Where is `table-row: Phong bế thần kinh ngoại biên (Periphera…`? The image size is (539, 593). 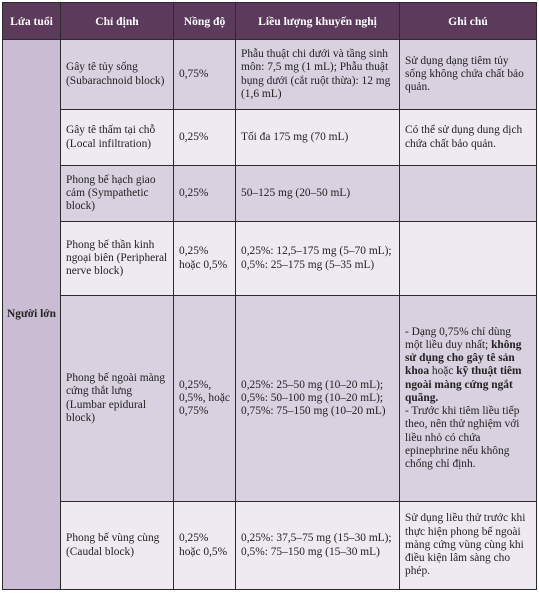
table-row: Phong bế thần kinh ngoại biên (Periphera… is located at coordinates (270, 258).